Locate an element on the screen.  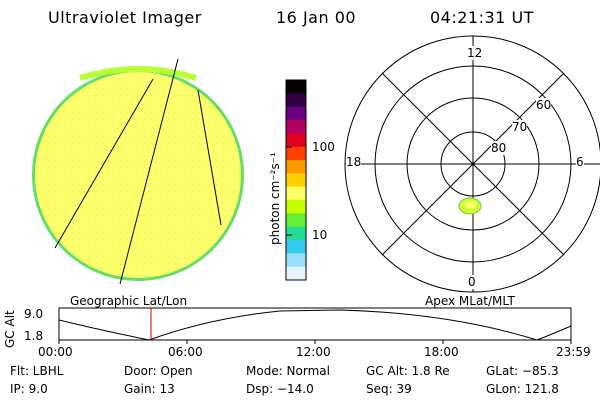
lat-label-70: 70 is located at coordinates (520, 127).